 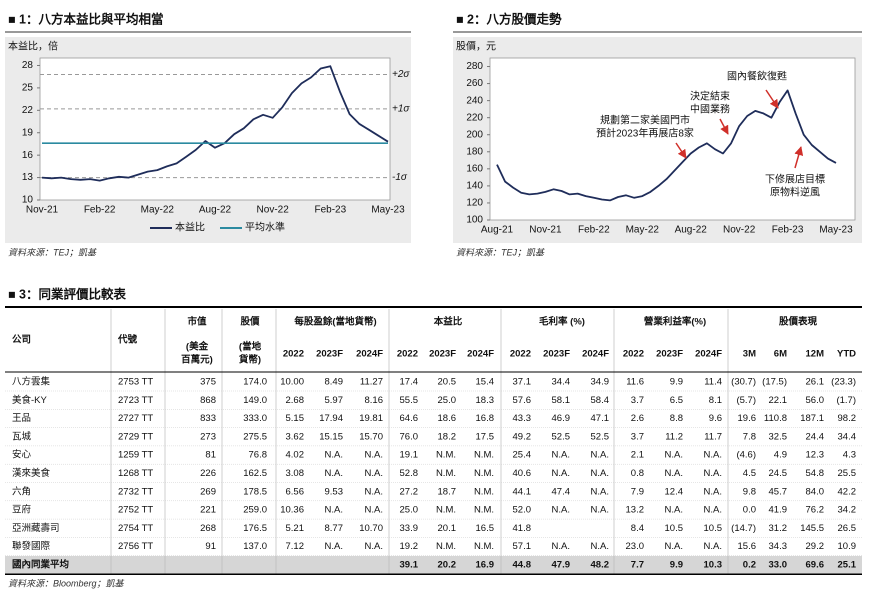 What do you see at coordinates (135, 400) in the screenshot?
I see `table-cell: 2723 TT` at bounding box center [135, 400].